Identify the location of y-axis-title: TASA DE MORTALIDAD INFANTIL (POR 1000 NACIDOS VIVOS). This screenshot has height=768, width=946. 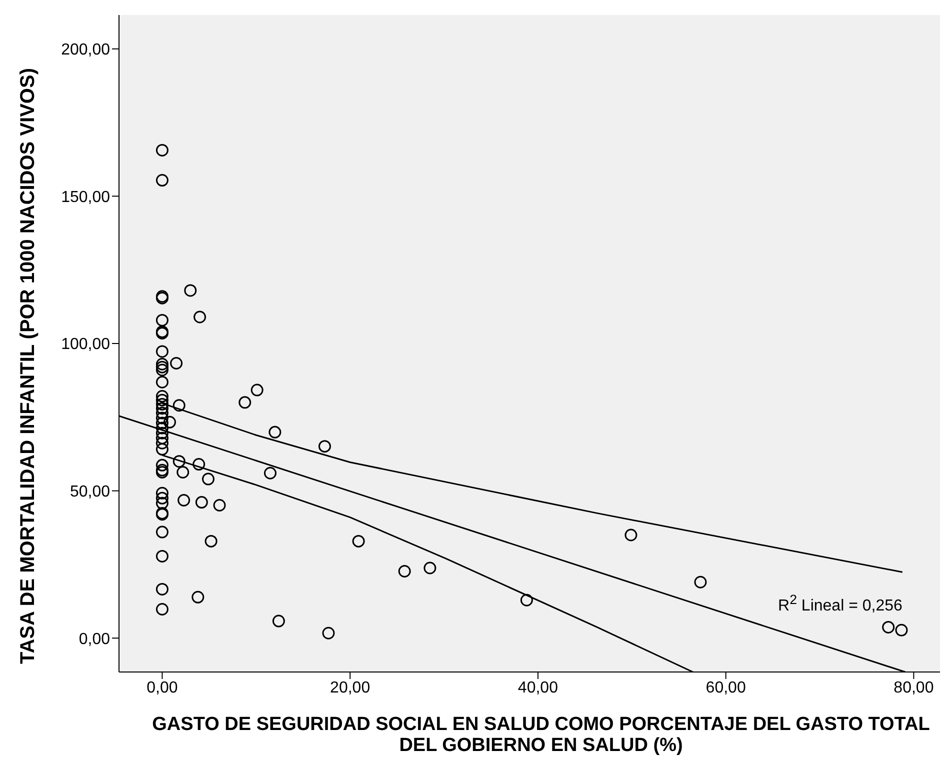
(28, 366).